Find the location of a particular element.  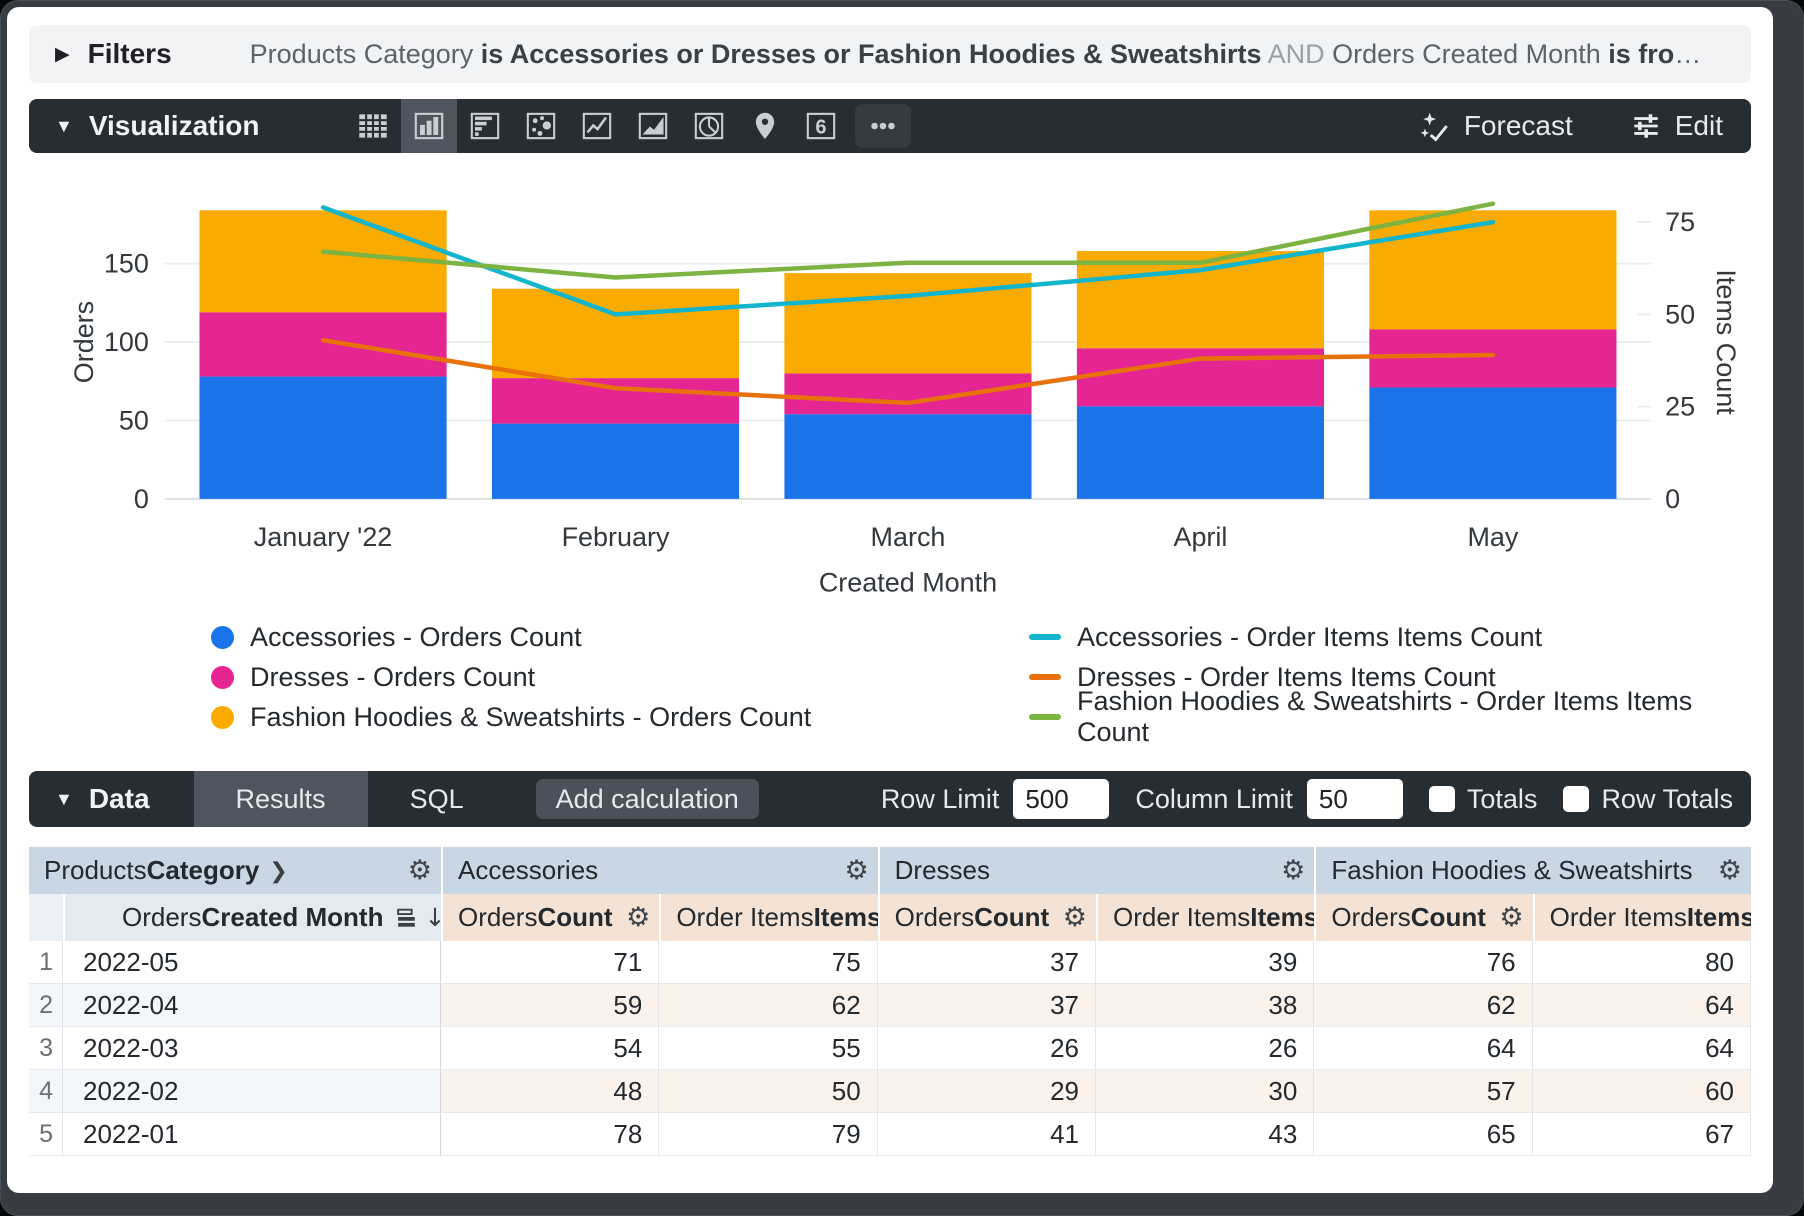

forecast-button: Forecast is located at coordinates (1495, 126).